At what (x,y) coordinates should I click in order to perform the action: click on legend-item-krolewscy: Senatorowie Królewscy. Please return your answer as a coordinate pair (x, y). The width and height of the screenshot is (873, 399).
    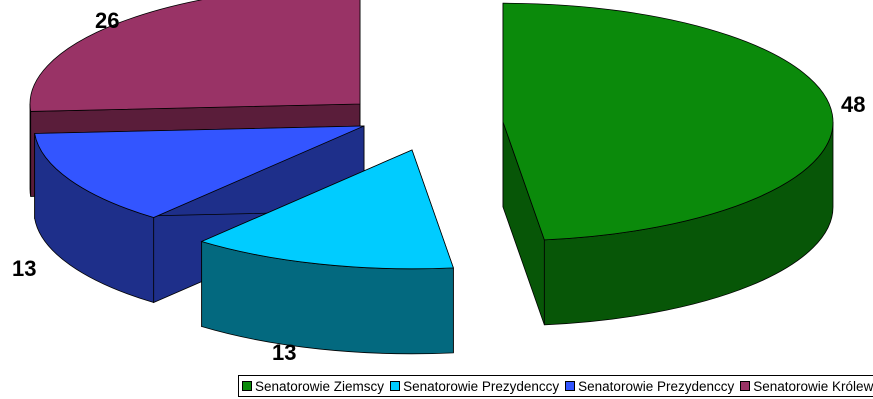
    Looking at the image, I should click on (806, 386).